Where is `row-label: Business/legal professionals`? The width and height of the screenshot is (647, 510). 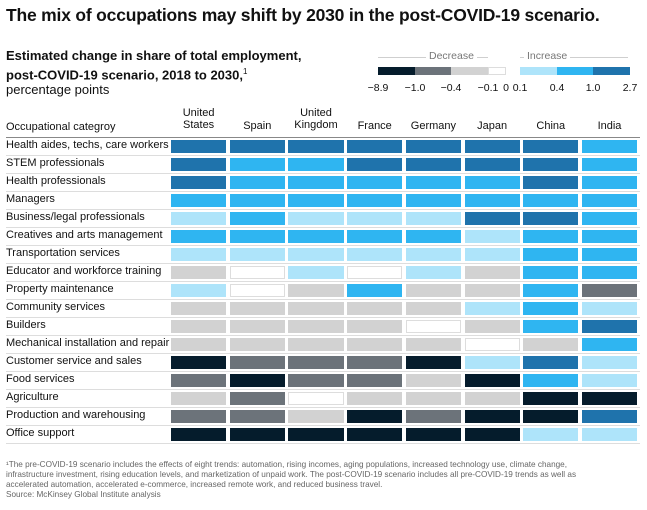 row-label: Business/legal professionals is located at coordinates (75, 217).